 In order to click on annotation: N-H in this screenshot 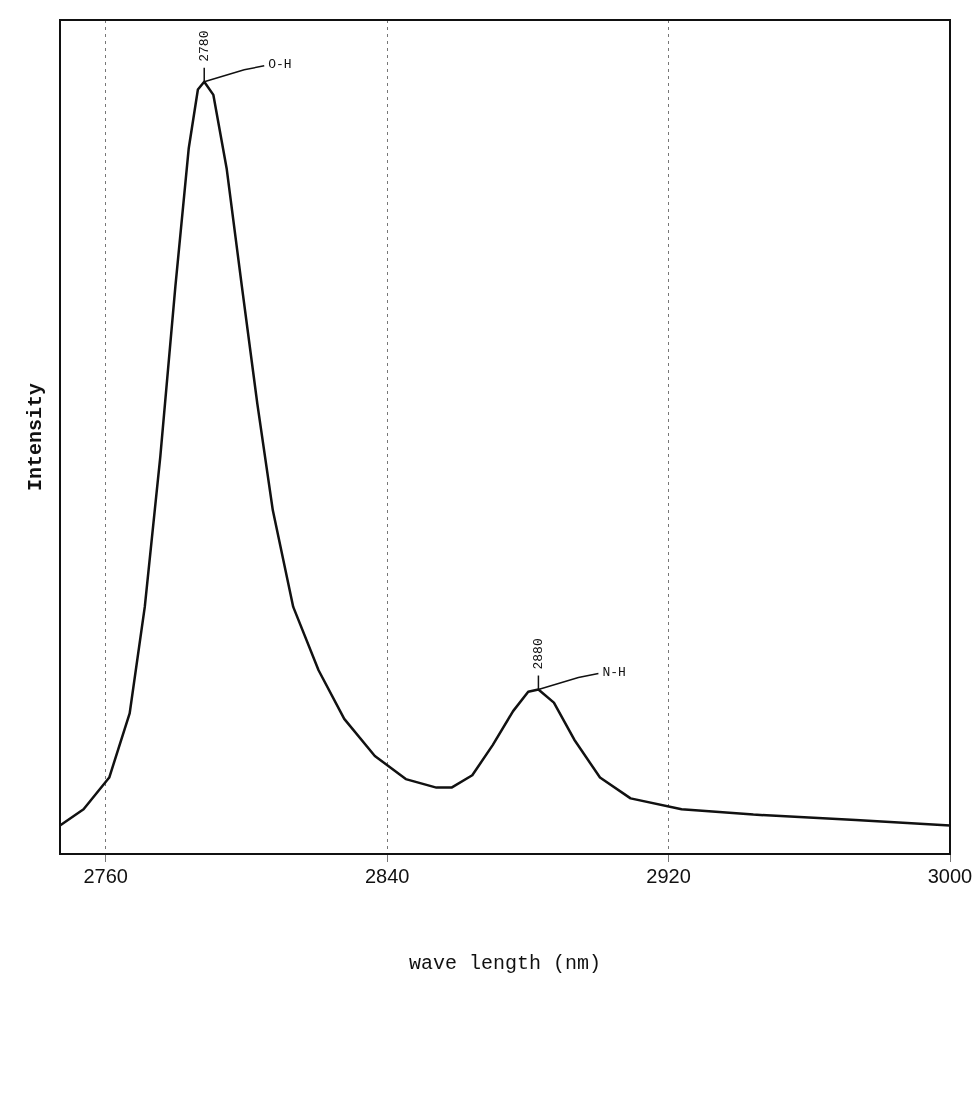, I will do `click(614, 672)`.